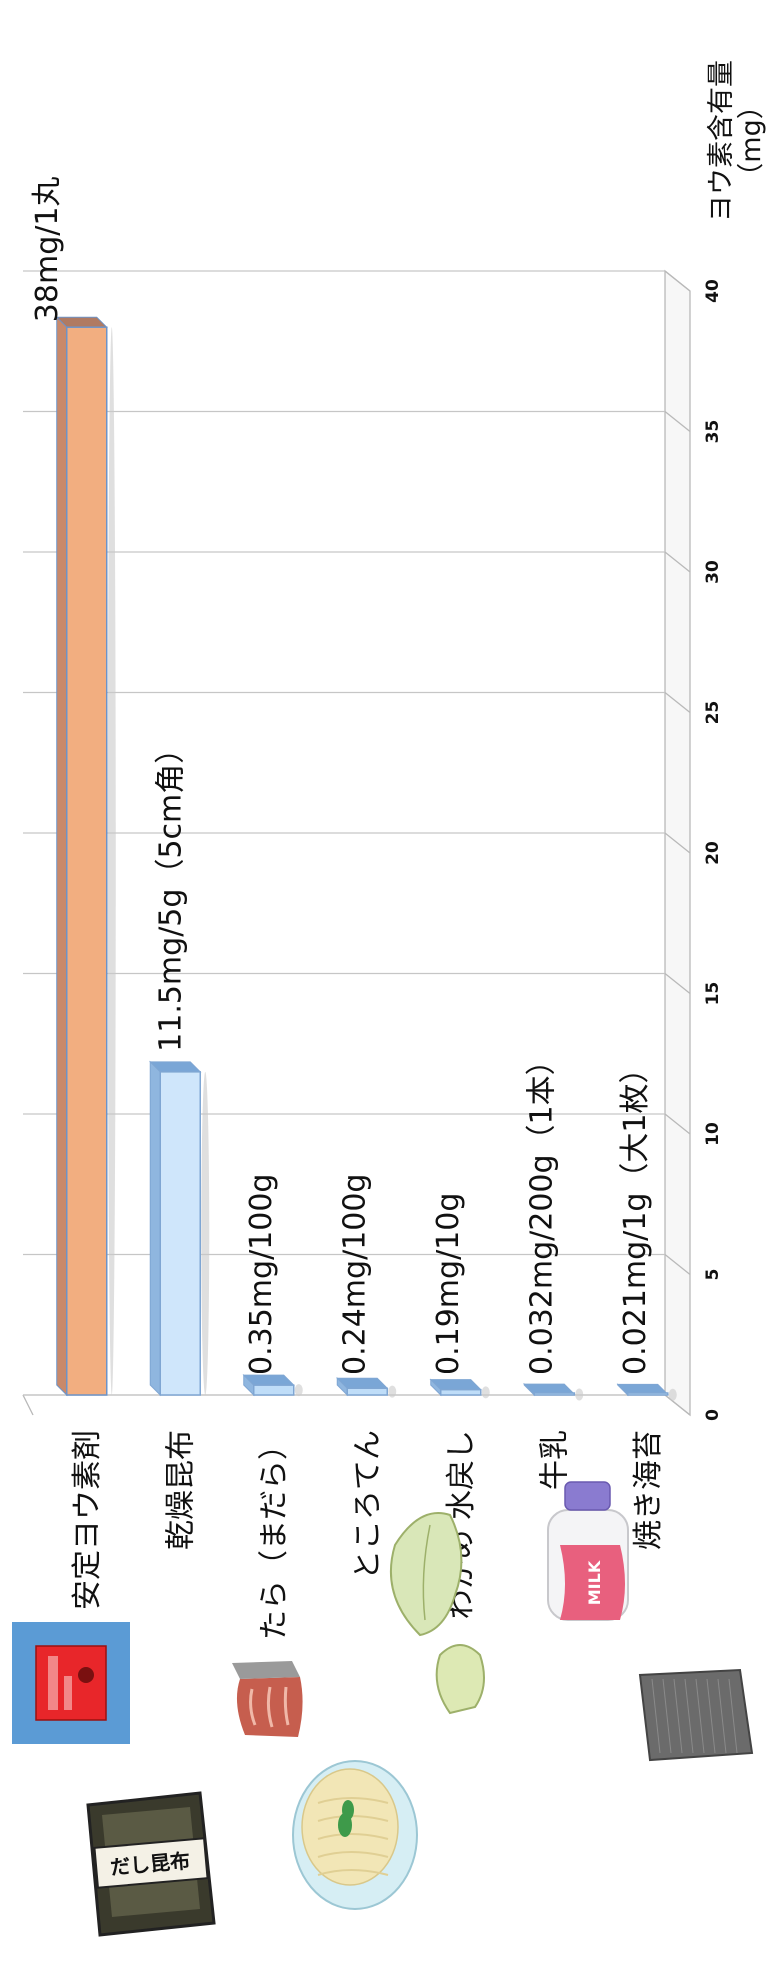 The width and height of the screenshot is (782, 1975). Describe the element at coordinates (87, 1520) in the screenshot. I see `category-label: 安定ヨウ素剤` at that location.